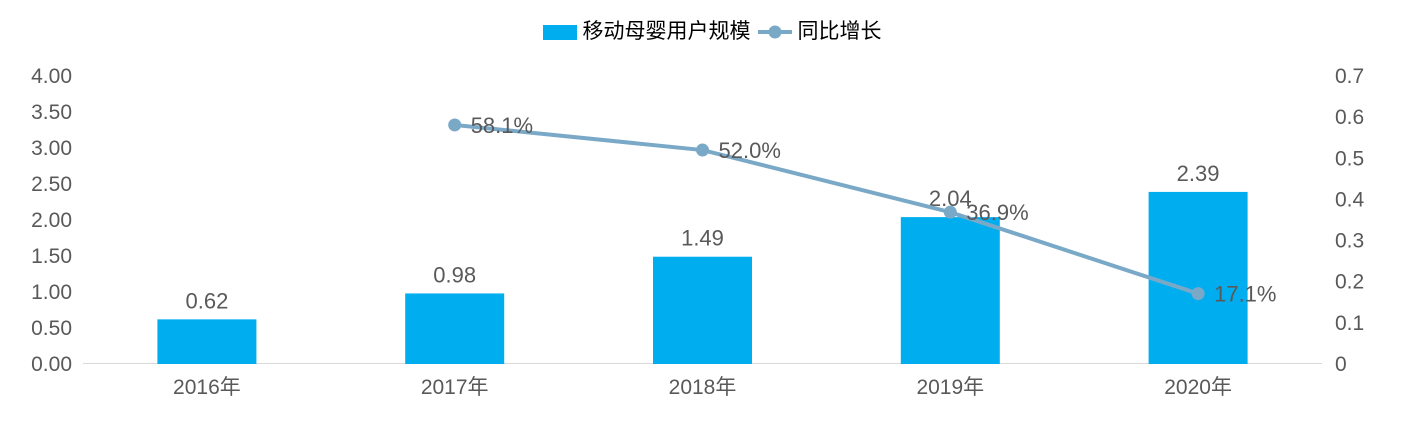  I want to click on bar-value-label: 1.49, so click(702, 238).